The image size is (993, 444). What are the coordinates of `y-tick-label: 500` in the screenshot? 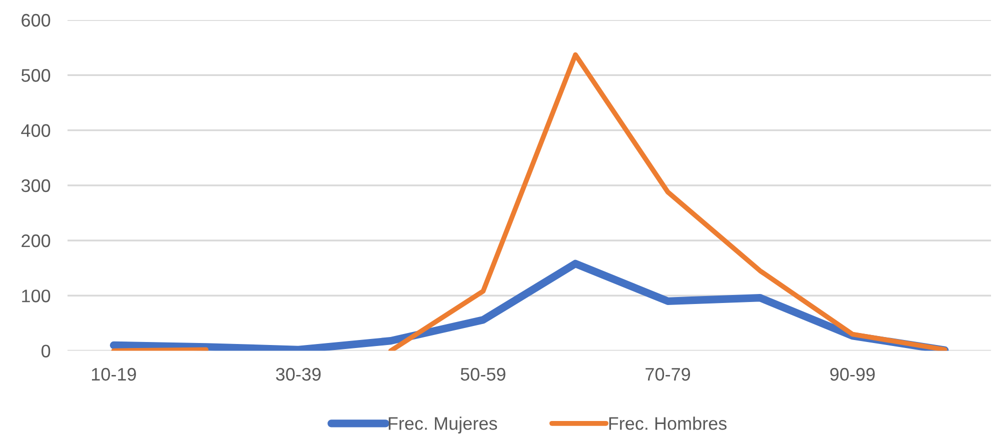 It's located at (35, 75).